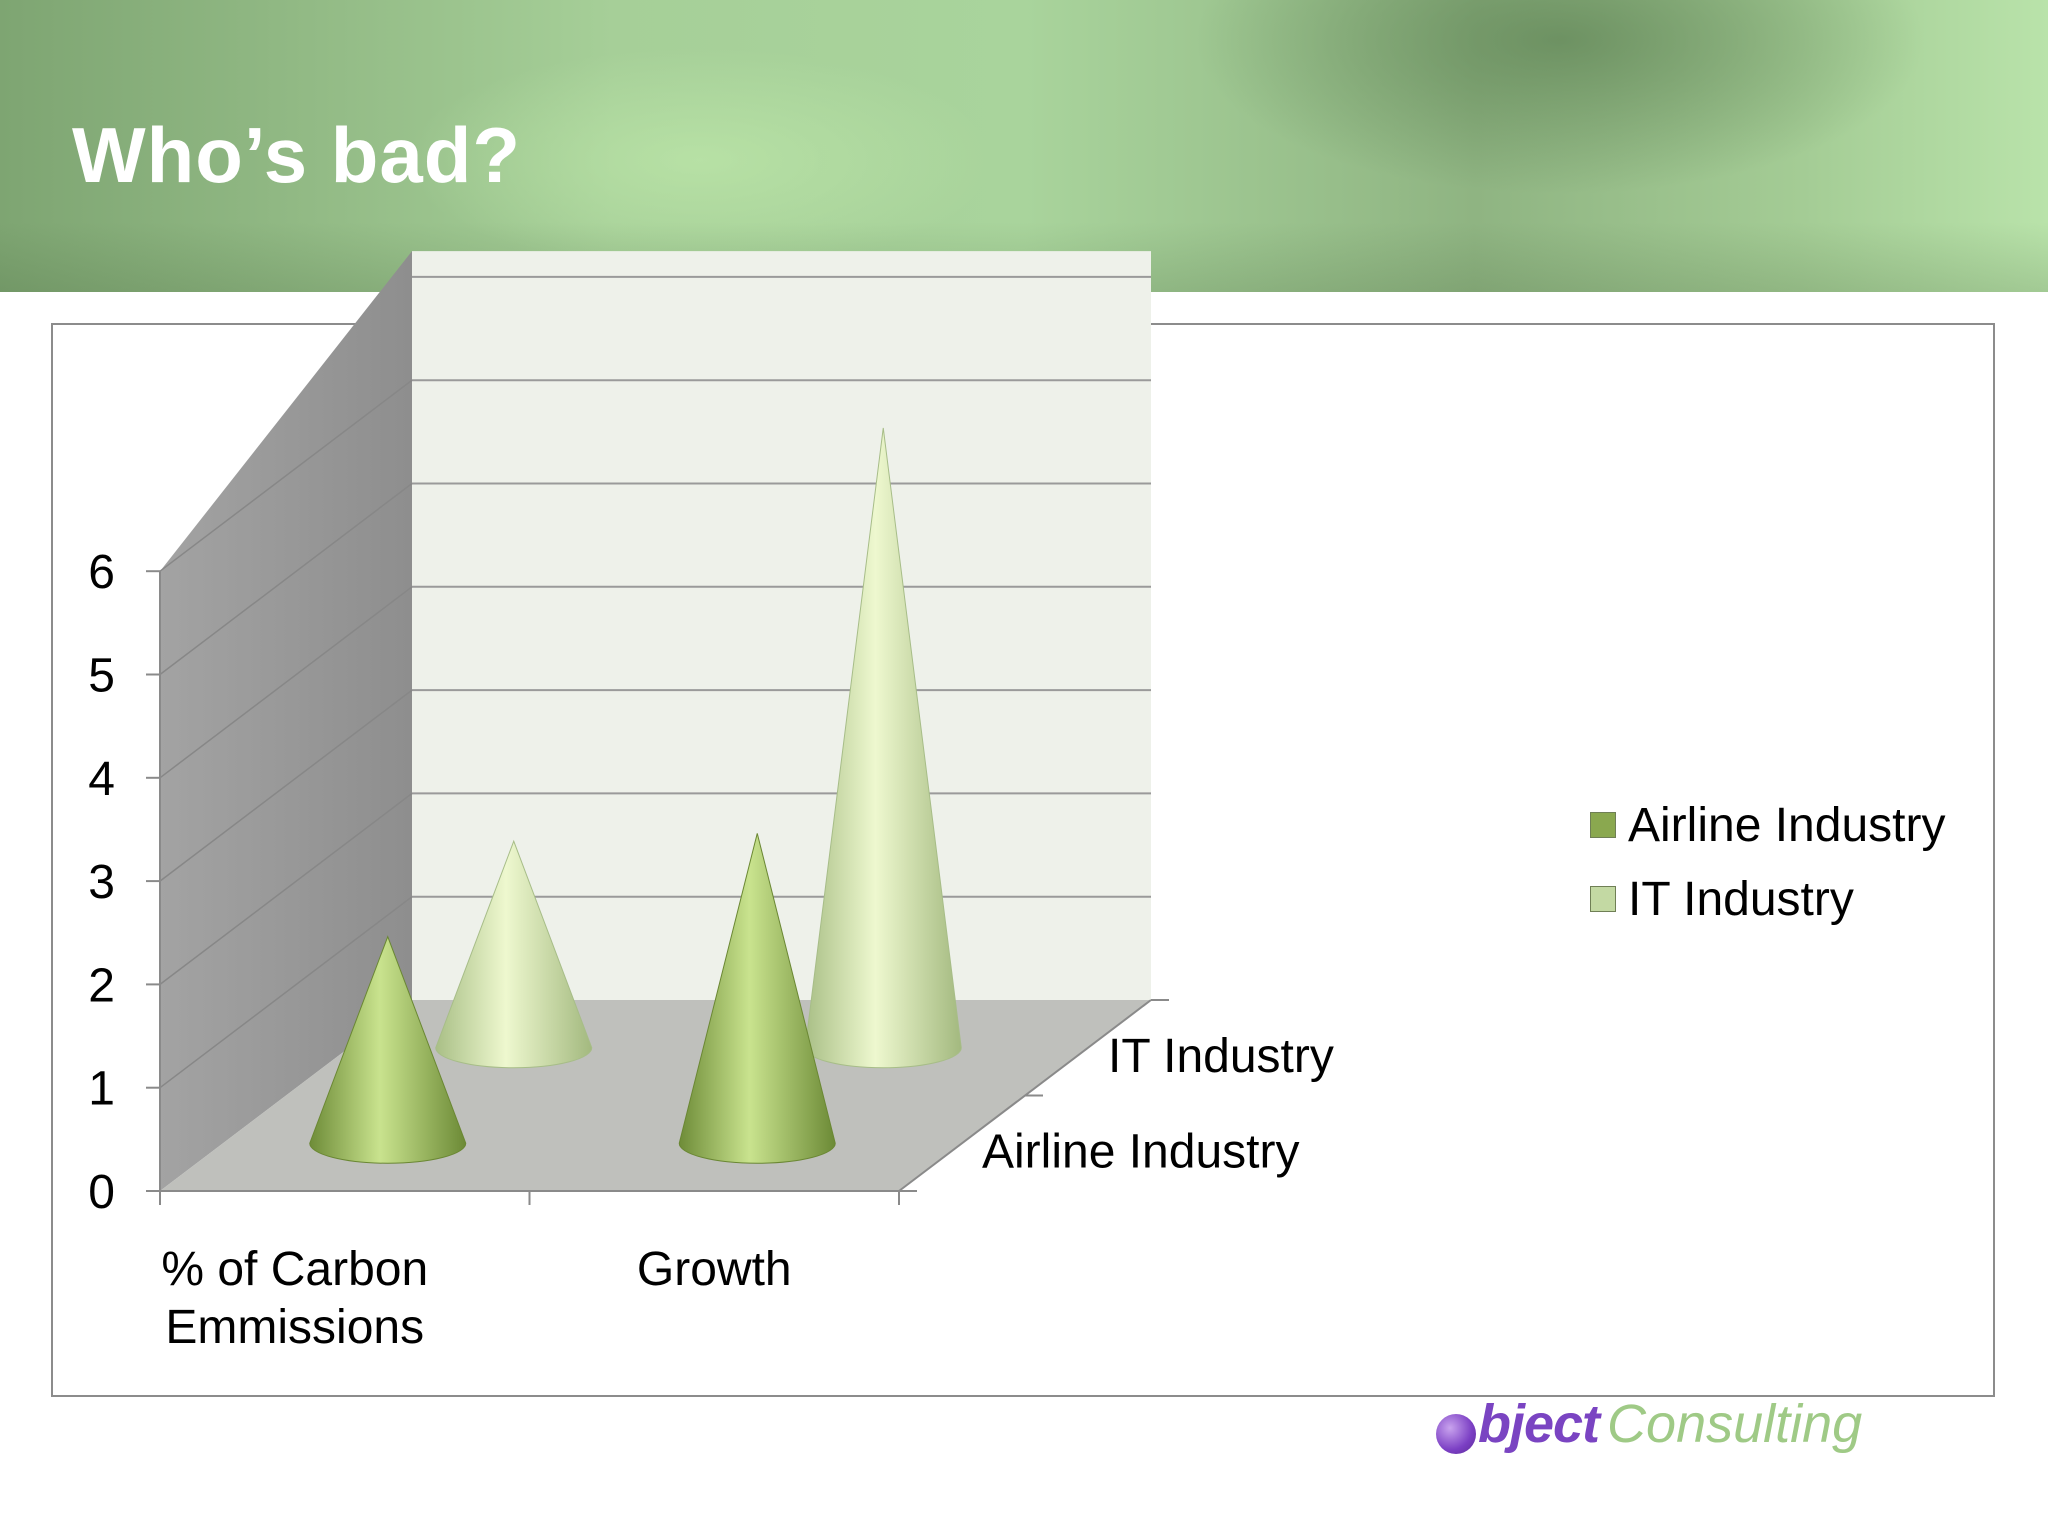 The width and height of the screenshot is (2048, 1536). I want to click on cone-airline-growth, so click(757, 998).